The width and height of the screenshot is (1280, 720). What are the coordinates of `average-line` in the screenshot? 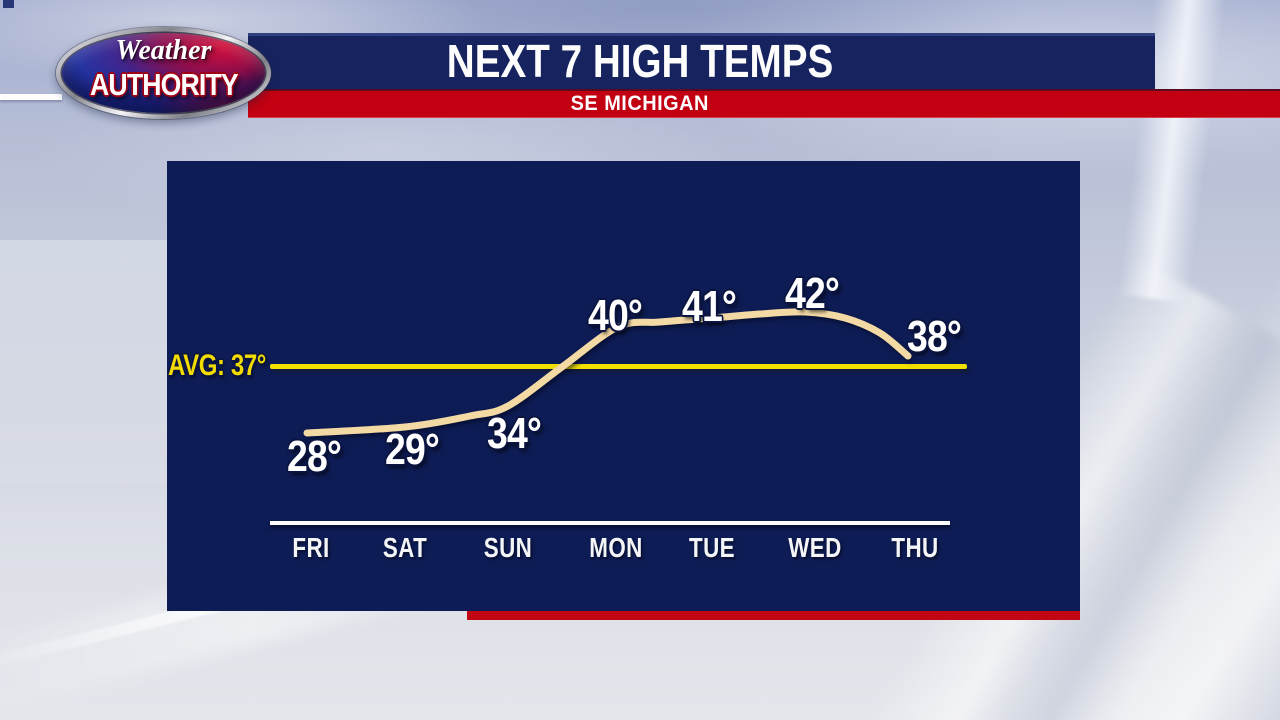 It's located at (618, 366).